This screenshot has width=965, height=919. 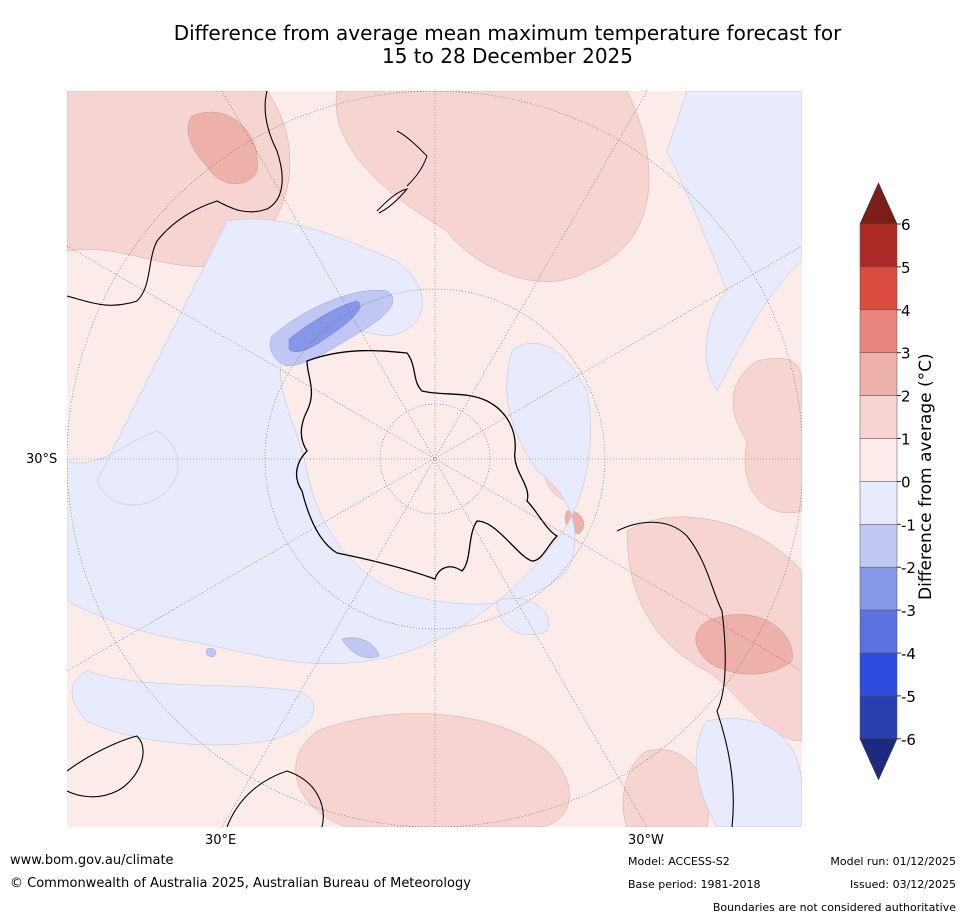 What do you see at coordinates (908, 525) in the screenshot?
I see `colorbar-tick-label: -1` at bounding box center [908, 525].